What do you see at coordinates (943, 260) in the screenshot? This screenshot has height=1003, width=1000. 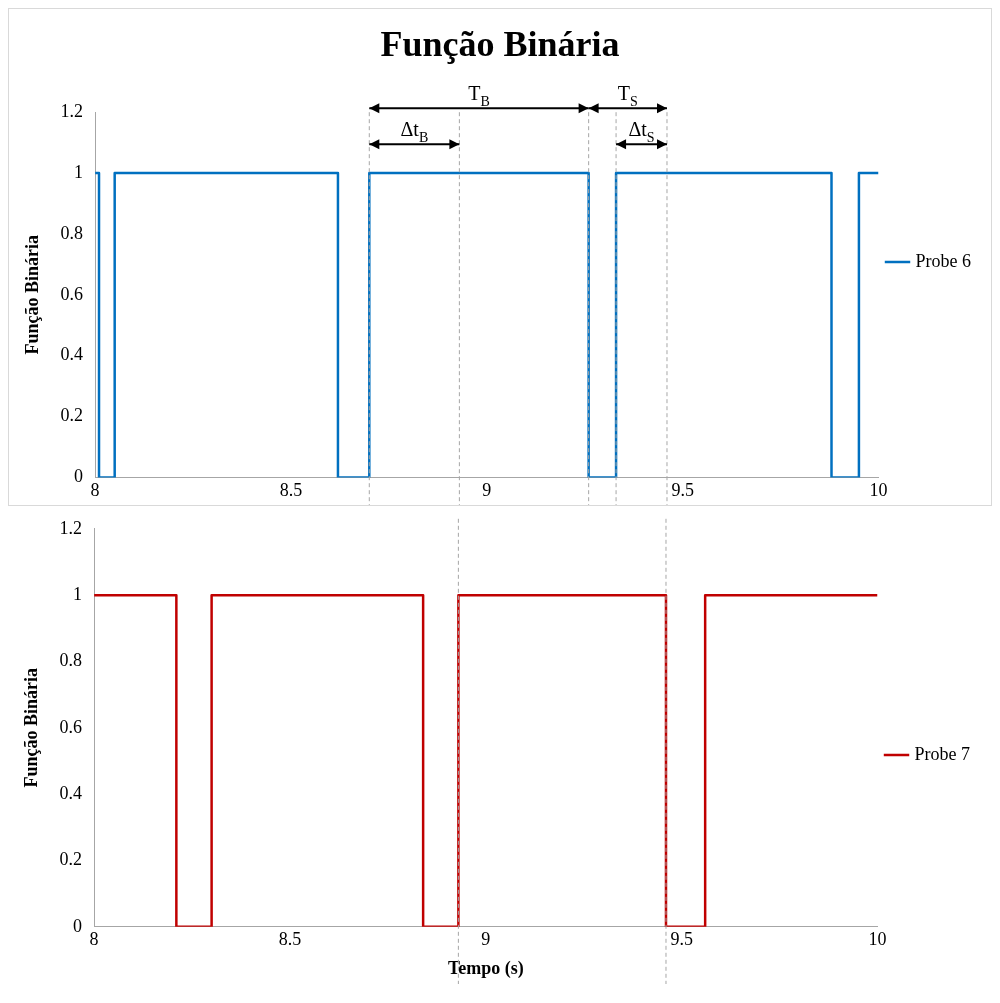 I see `legend-label: Probe 6` at bounding box center [943, 260].